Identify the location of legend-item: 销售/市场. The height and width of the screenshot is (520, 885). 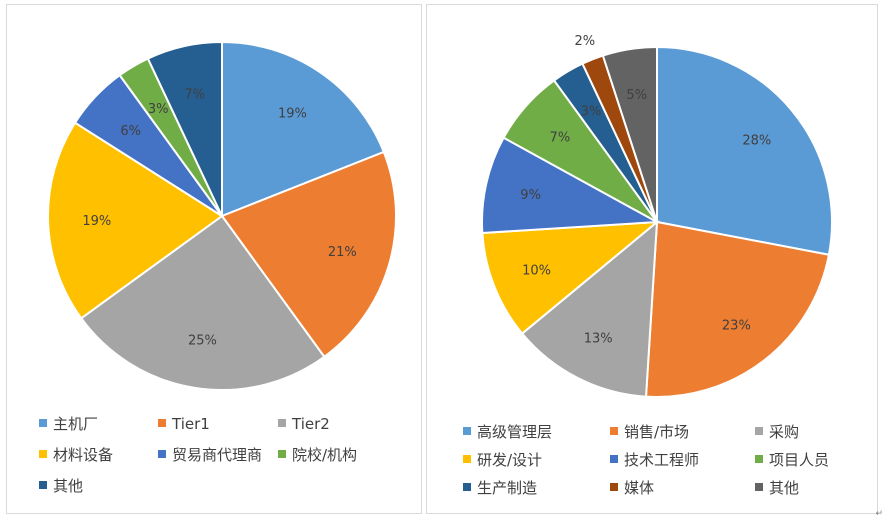
(649, 432).